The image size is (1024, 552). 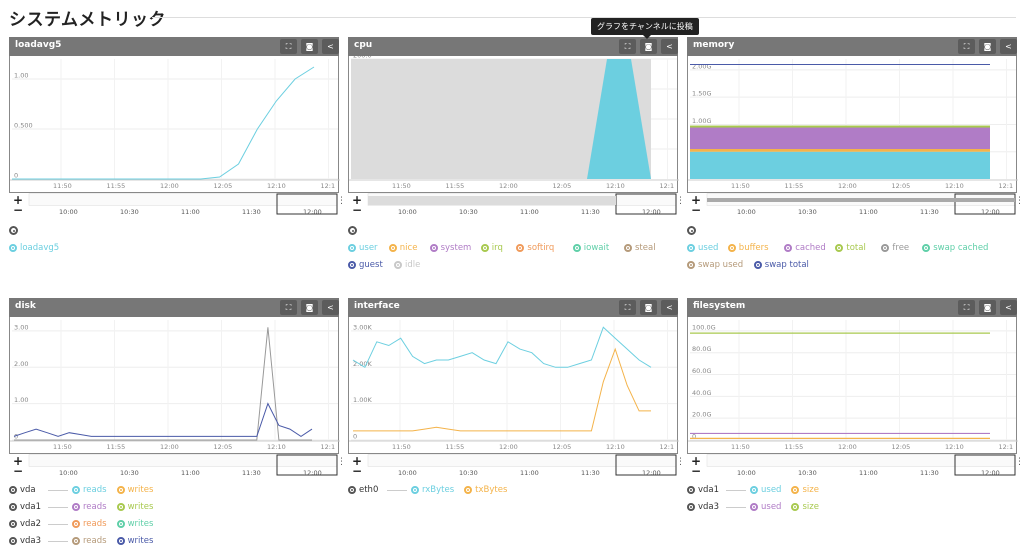 I want to click on x-tick-label: 11:55, so click(x=455, y=447).